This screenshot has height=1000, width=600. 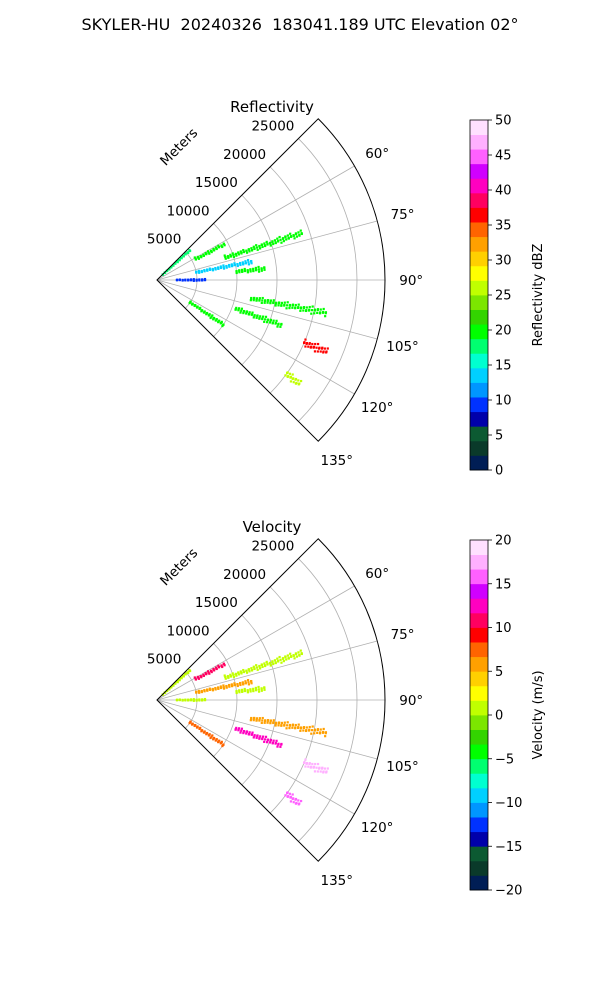 What do you see at coordinates (164, 240) in the screenshot?
I see `panel1-radial-tick-label: 5000` at bounding box center [164, 240].